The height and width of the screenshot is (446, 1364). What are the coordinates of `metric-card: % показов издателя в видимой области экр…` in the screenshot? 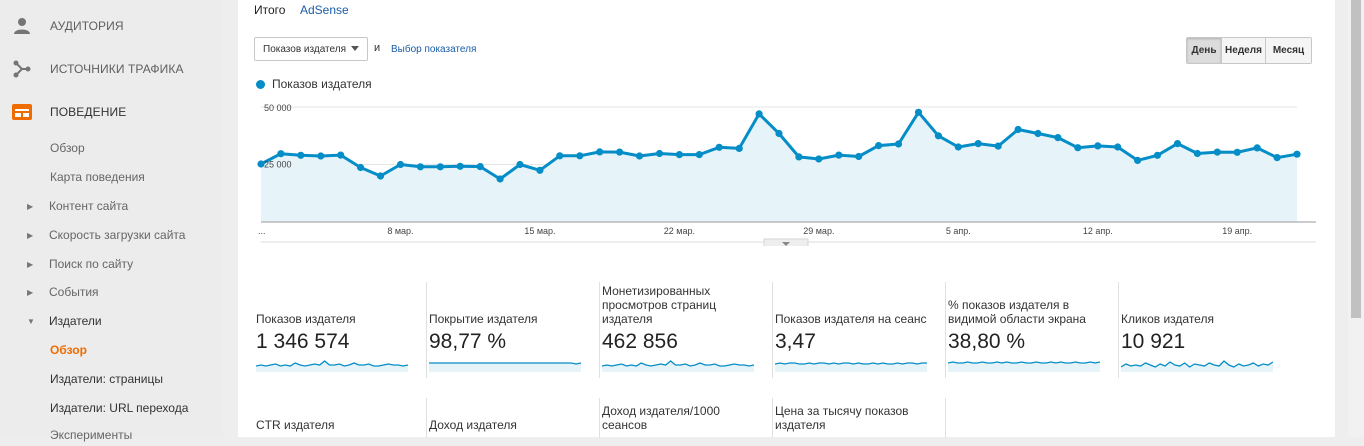 It's located at (1032, 330).